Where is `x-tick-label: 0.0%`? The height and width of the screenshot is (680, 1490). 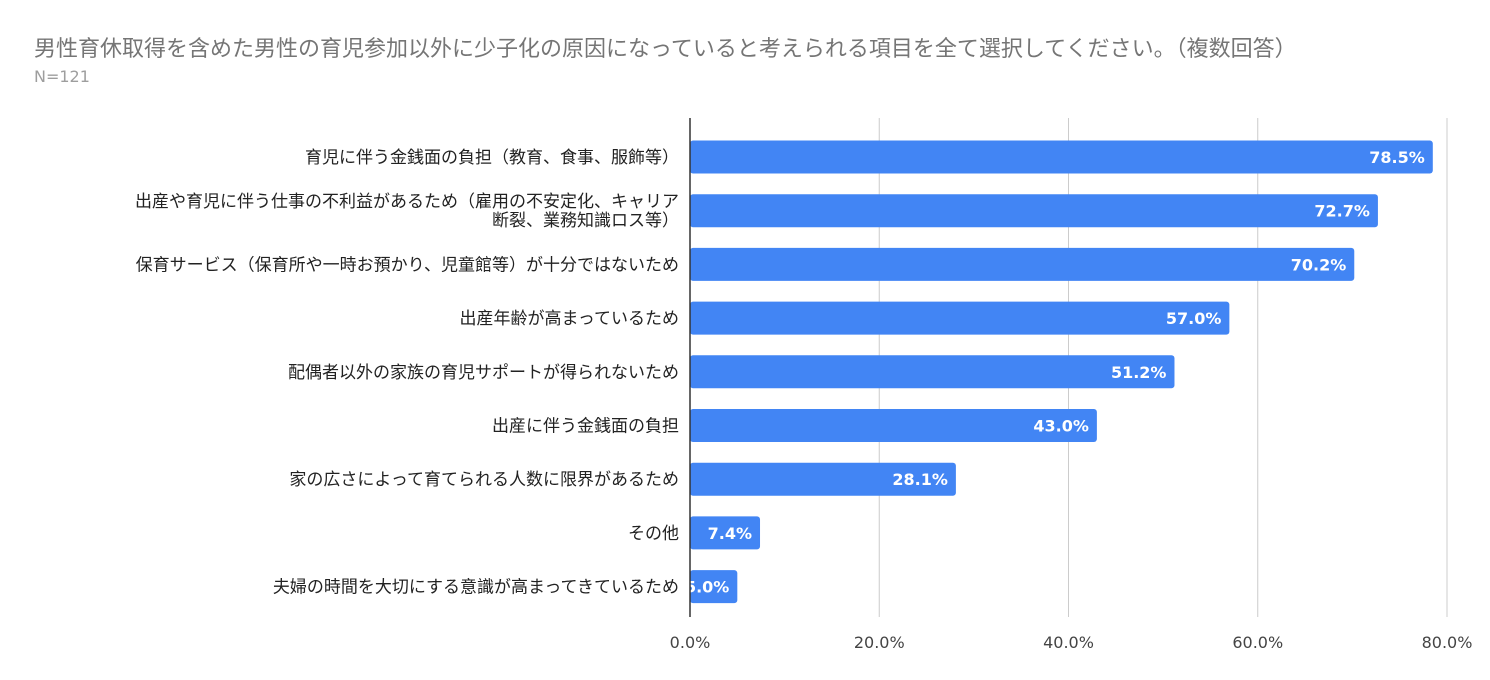
x-tick-label: 0.0% is located at coordinates (690, 642).